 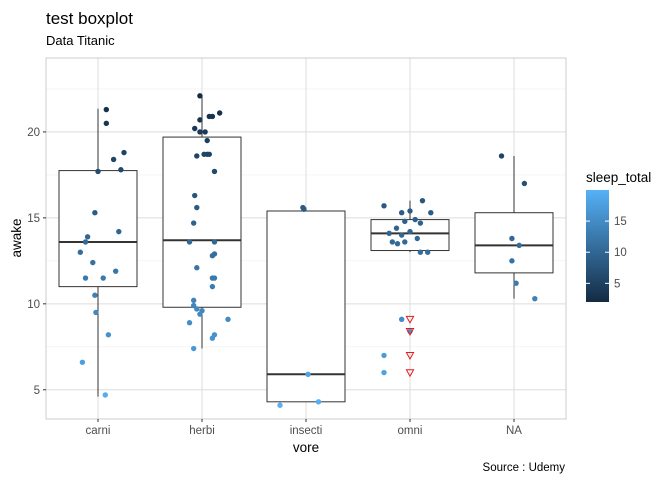 I want to click on chart-subtitle: Data Titanic, so click(x=80, y=40).